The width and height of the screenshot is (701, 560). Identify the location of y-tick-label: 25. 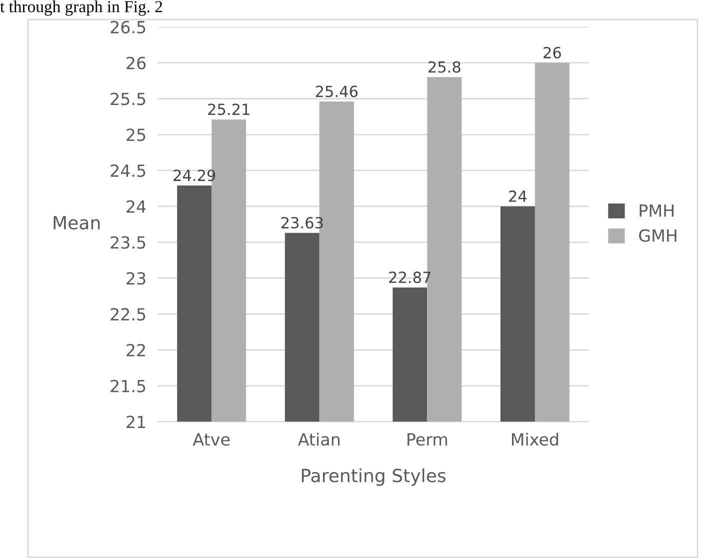
(136, 135).